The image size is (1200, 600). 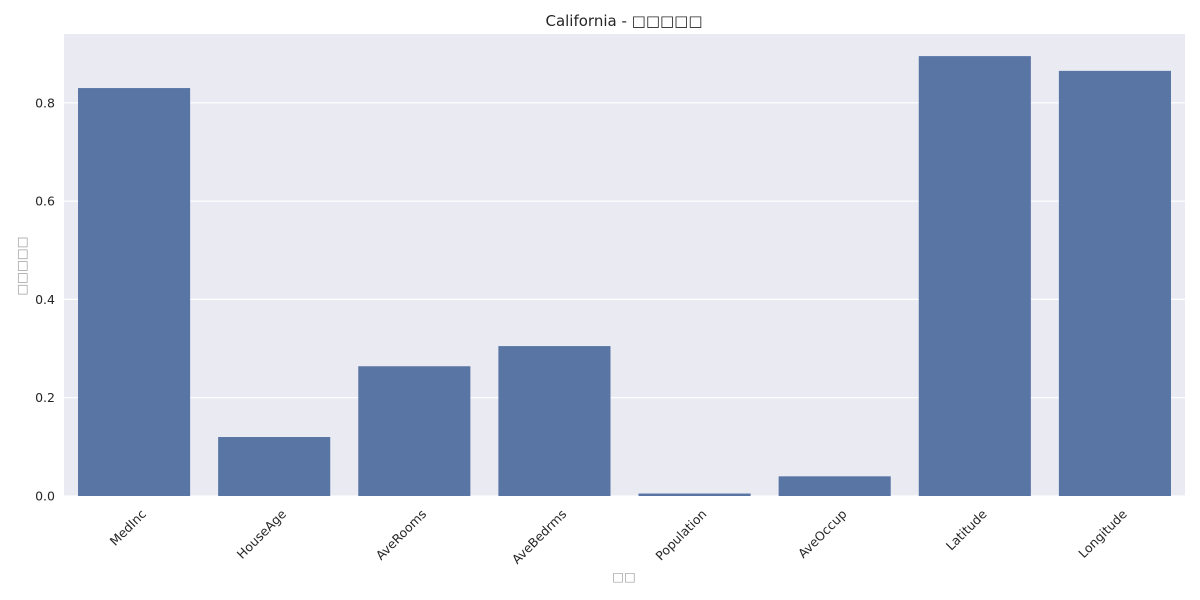 I want to click on y-tick-label: 0.4, so click(x=45, y=299).